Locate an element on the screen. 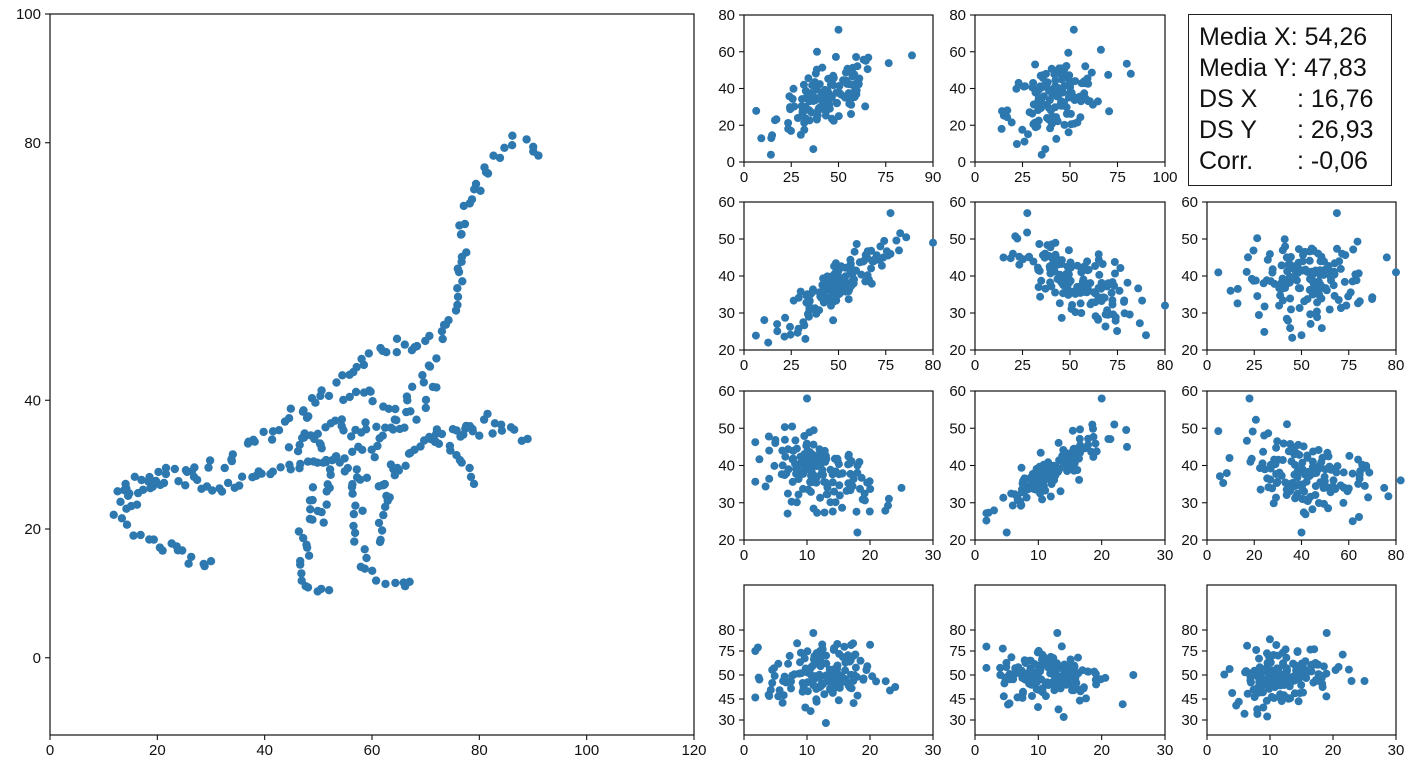 This screenshot has width=1408, height=768. y-tick-label: 50 is located at coordinates (1189, 428).